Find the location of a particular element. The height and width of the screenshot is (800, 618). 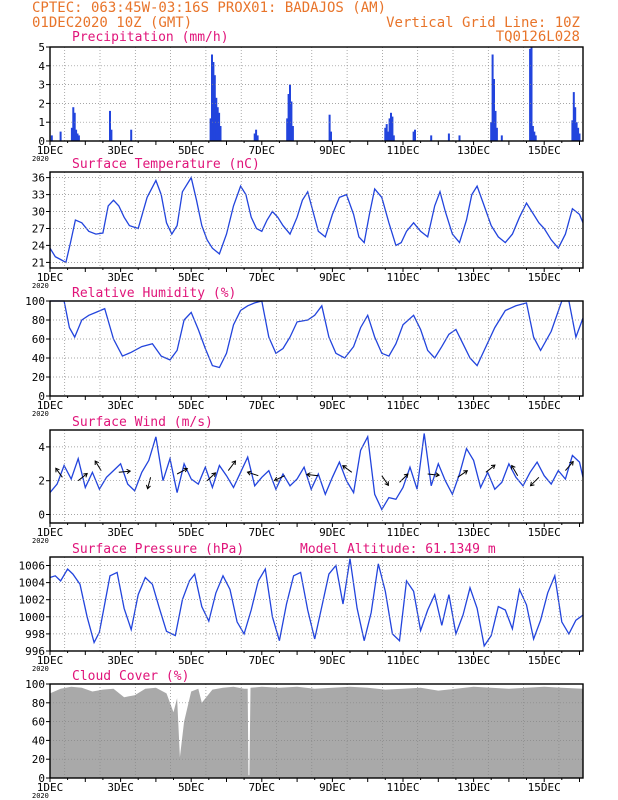

wind-xtick-label: 9DEC is located at coordinates (332, 532).